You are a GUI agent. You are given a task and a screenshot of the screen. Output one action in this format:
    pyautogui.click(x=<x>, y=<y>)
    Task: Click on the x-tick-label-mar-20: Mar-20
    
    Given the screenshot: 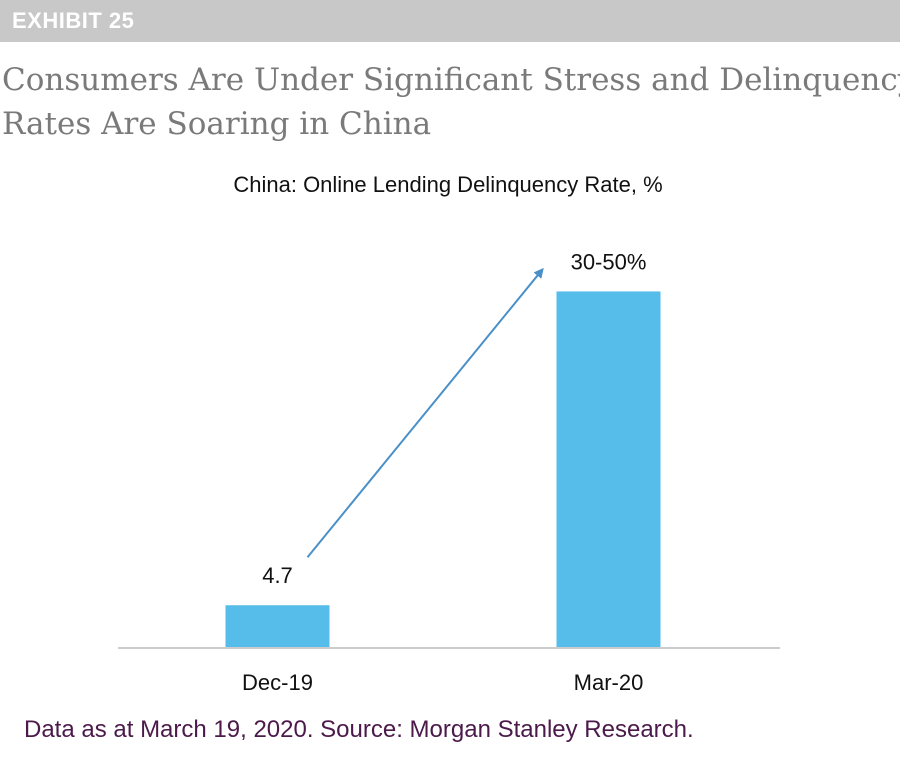 What is the action you would take?
    pyautogui.click(x=609, y=682)
    